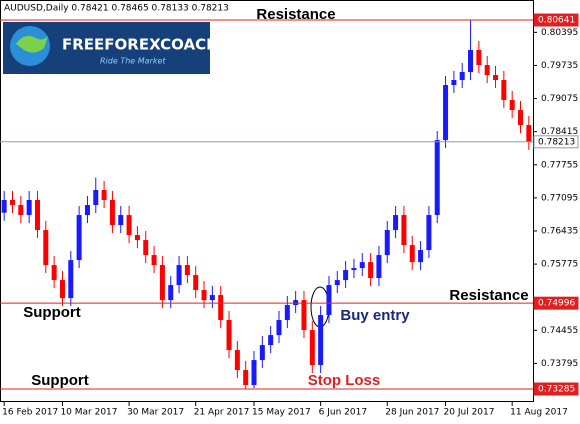  I want to click on x-tick-label: 15 May 2017, so click(281, 413).